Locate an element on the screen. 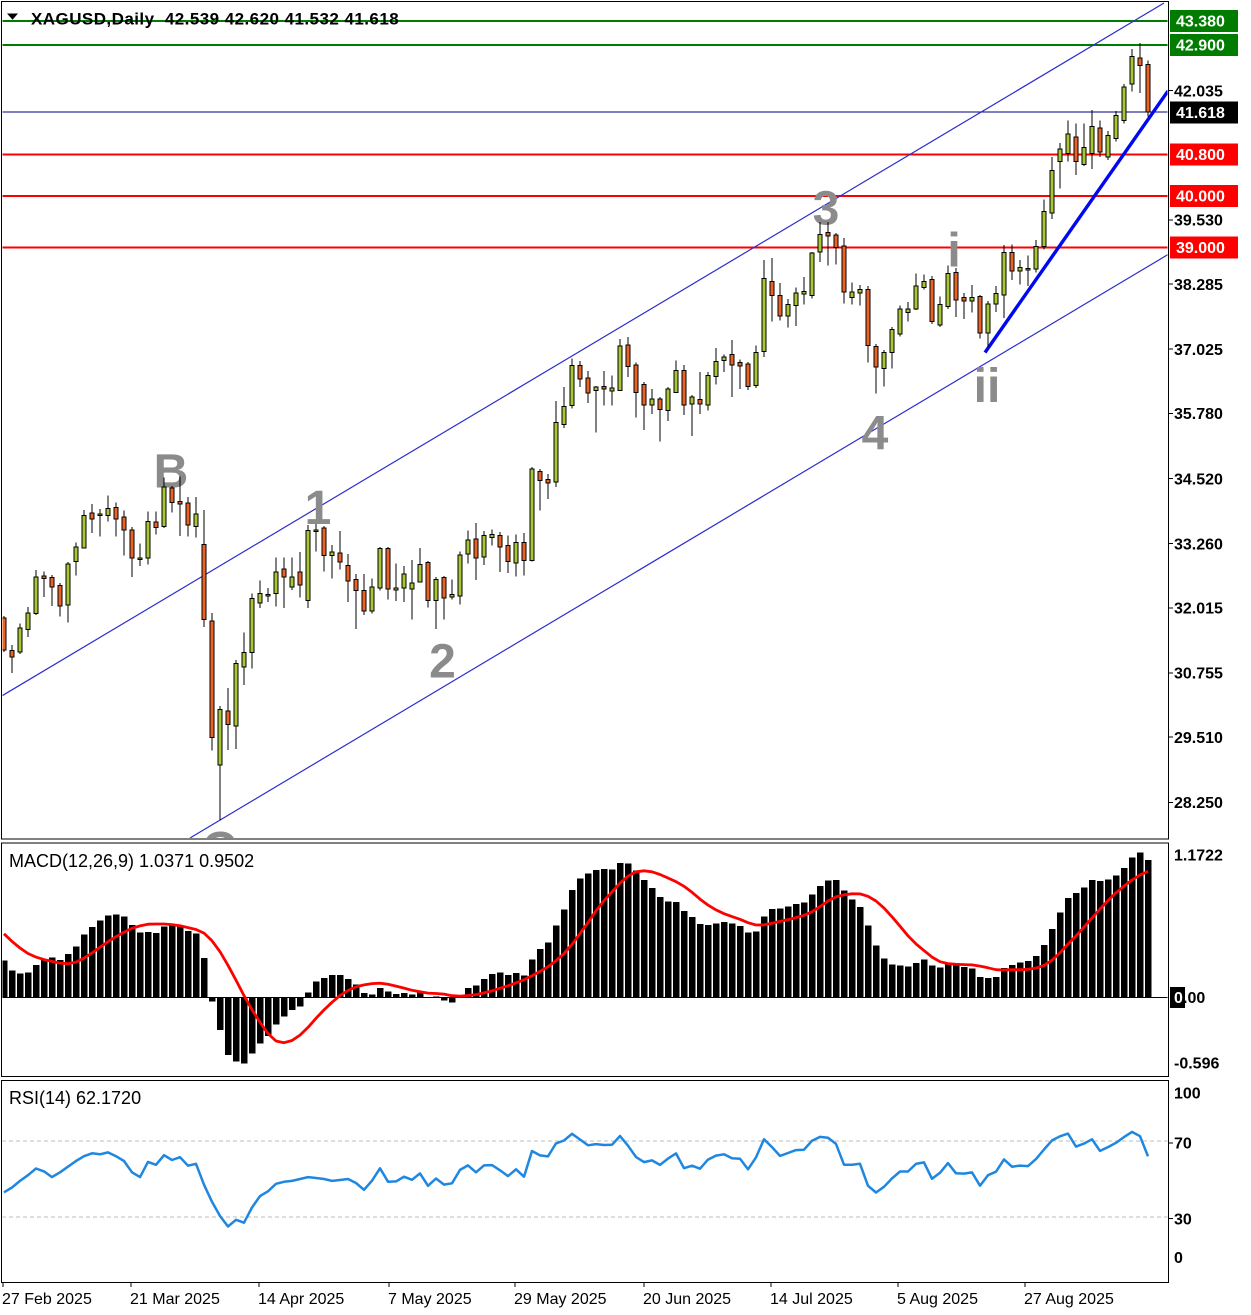  svg-text: 29 May 2025 is located at coordinates (560, 1299).